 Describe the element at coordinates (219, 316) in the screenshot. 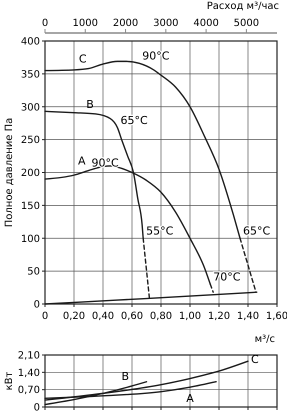

I see `x-tick-label: 1,20` at that location.